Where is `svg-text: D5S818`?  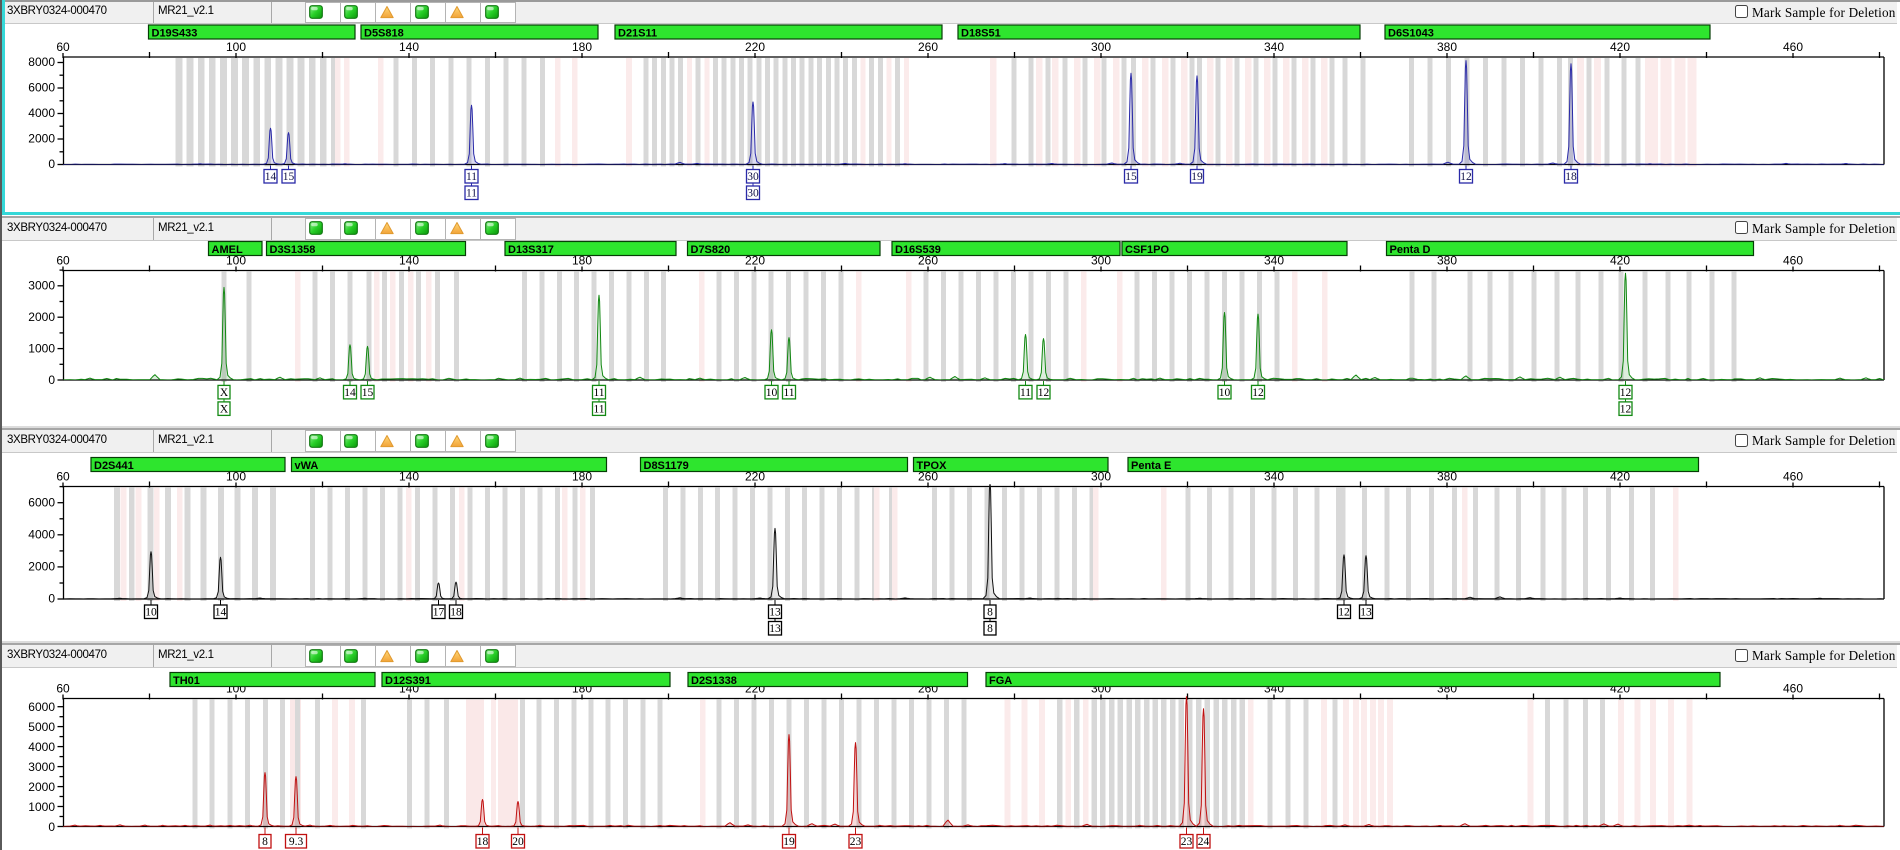
svg-text: D5S818 is located at coordinates (384, 34).